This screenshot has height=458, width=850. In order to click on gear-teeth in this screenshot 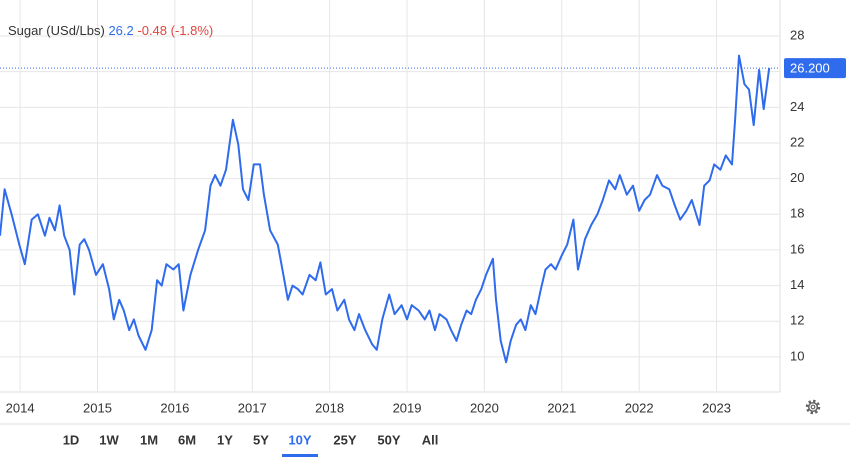, I will do `click(813, 407)`.